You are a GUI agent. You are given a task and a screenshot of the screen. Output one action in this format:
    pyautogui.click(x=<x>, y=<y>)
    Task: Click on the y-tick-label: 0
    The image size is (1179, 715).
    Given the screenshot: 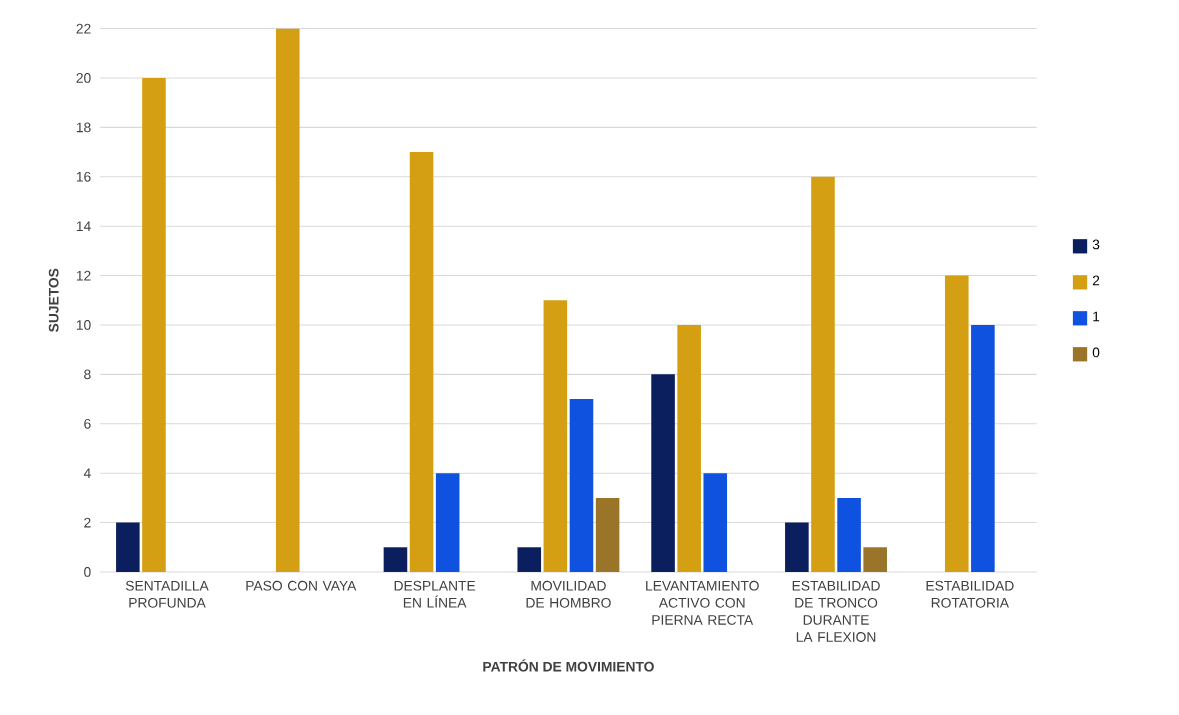 What is the action you would take?
    pyautogui.click(x=87, y=572)
    